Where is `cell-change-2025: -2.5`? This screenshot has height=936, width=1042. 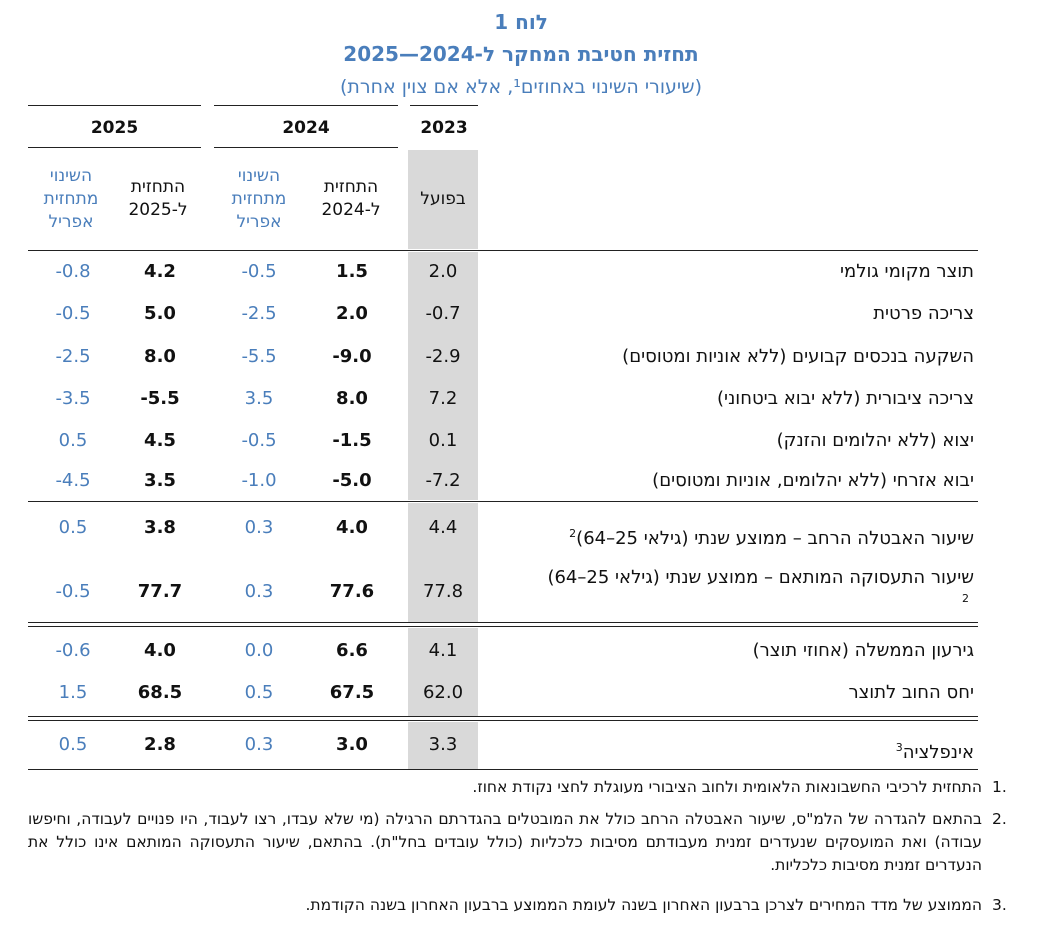
cell-change-2025: -2.5 is located at coordinates (73, 356).